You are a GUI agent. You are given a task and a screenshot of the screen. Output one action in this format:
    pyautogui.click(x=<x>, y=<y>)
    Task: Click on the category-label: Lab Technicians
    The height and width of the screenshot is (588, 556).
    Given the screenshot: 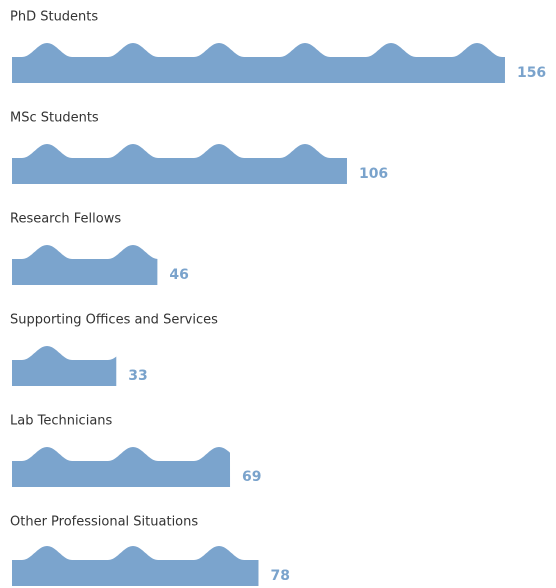 What is the action you would take?
    pyautogui.click(x=61, y=421)
    